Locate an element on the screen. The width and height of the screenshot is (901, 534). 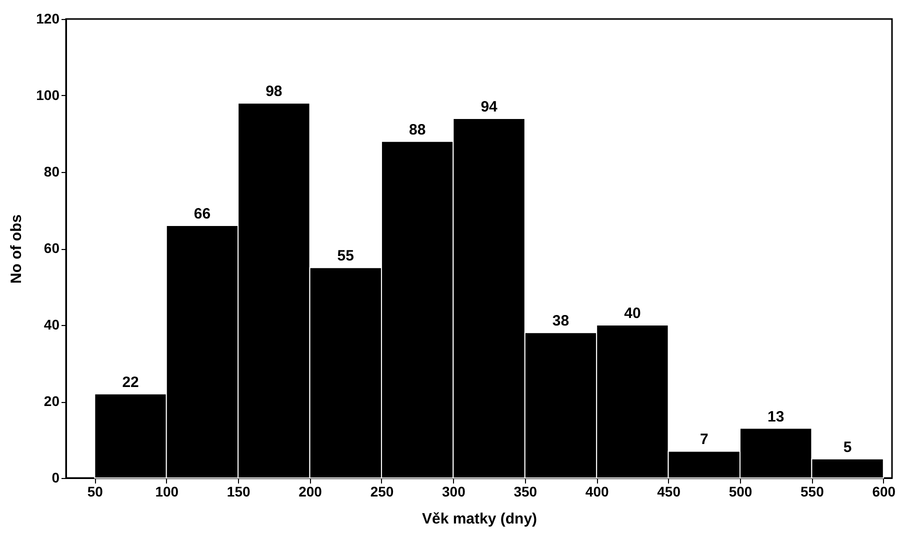
x-tick-label: 300 is located at coordinates (454, 492).